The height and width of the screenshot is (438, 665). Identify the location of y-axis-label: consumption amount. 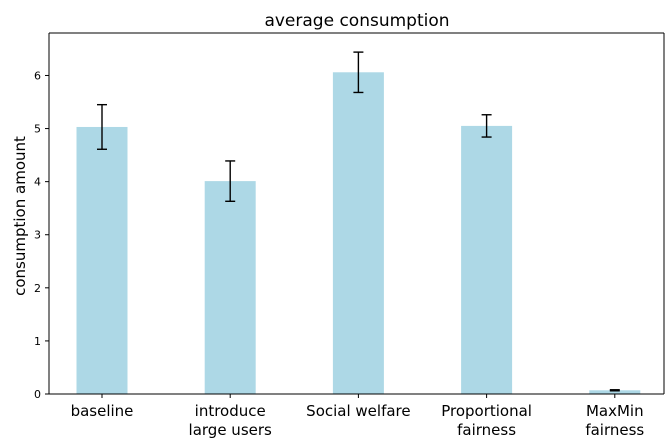
(20, 216).